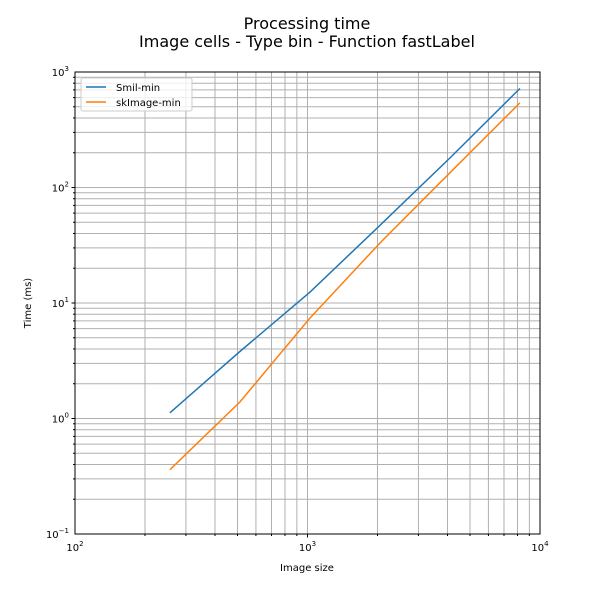 Image resolution: width=600 pixels, height=604 pixels. What do you see at coordinates (148, 103) in the screenshot?
I see `legend-label-skimage: skImage-min` at bounding box center [148, 103].